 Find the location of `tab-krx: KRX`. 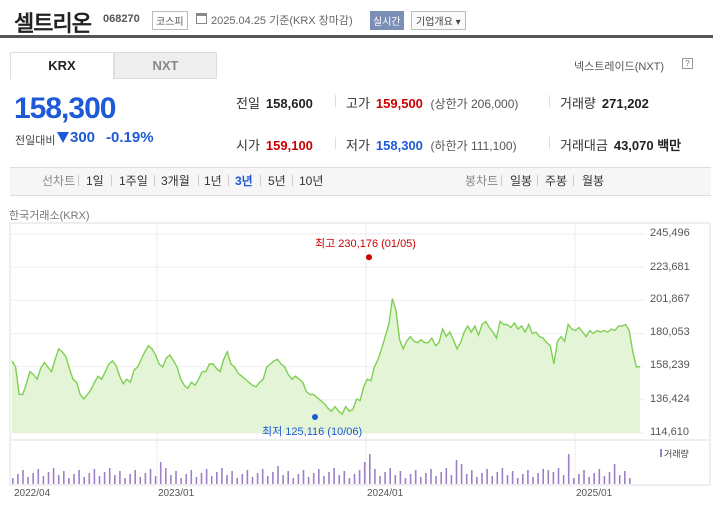

tab-krx: KRX is located at coordinates (62, 65).